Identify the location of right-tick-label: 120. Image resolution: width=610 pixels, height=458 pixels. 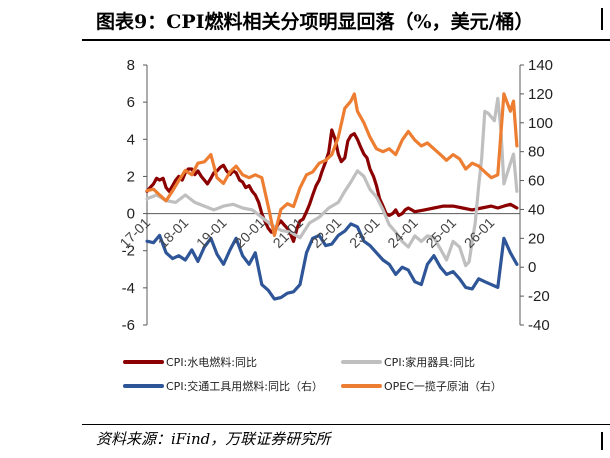
(540, 94).